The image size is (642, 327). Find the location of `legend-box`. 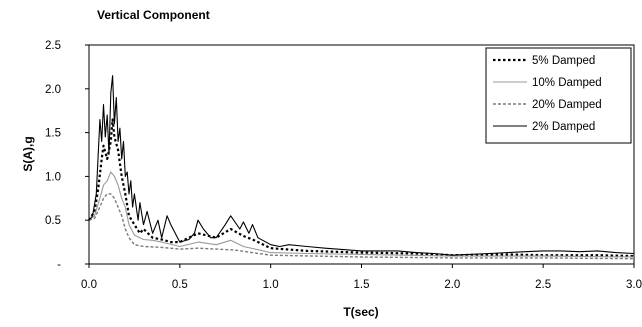

legend-box is located at coordinates (558, 95).